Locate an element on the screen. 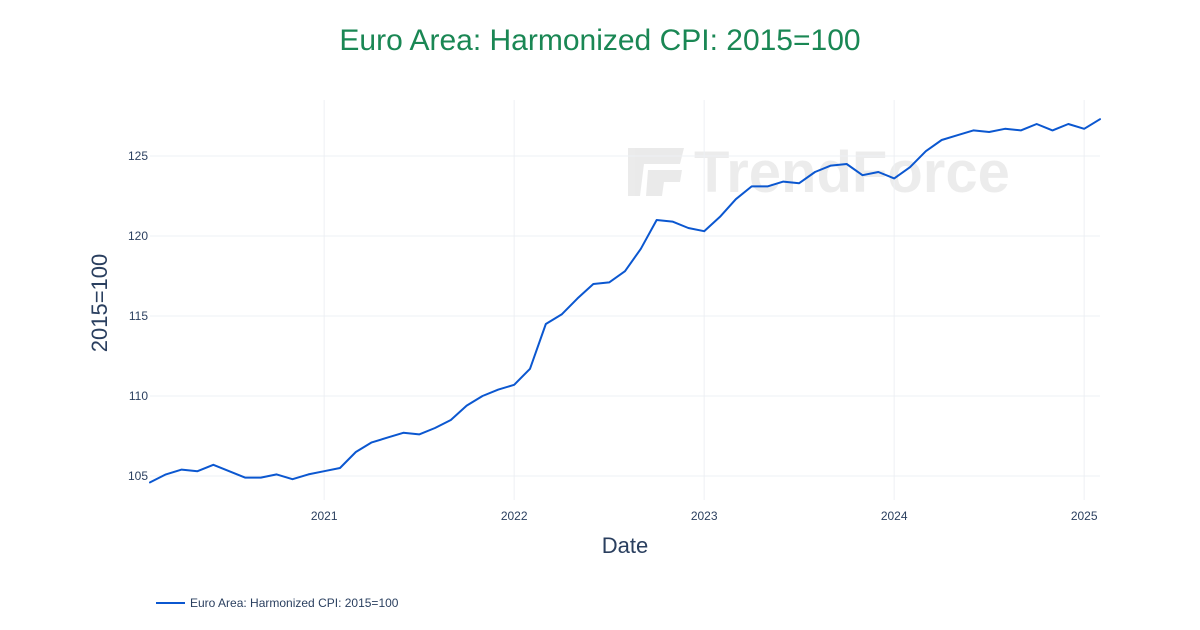  x-tick-label: 2023 is located at coordinates (704, 516).